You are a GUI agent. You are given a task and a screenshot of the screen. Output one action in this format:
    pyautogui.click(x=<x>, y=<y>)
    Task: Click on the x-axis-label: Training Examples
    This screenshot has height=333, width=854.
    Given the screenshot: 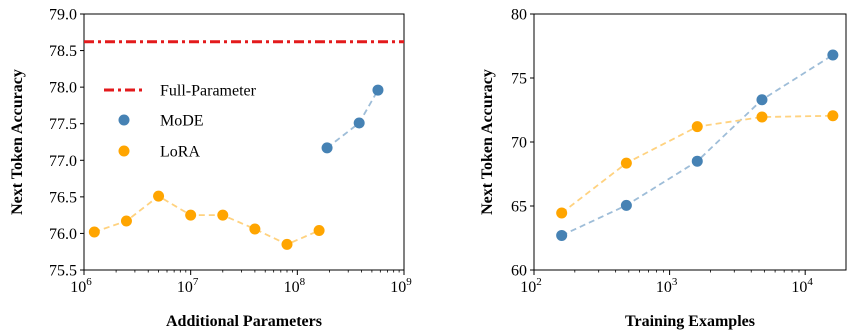 What is the action you would take?
    pyautogui.click(x=690, y=321)
    